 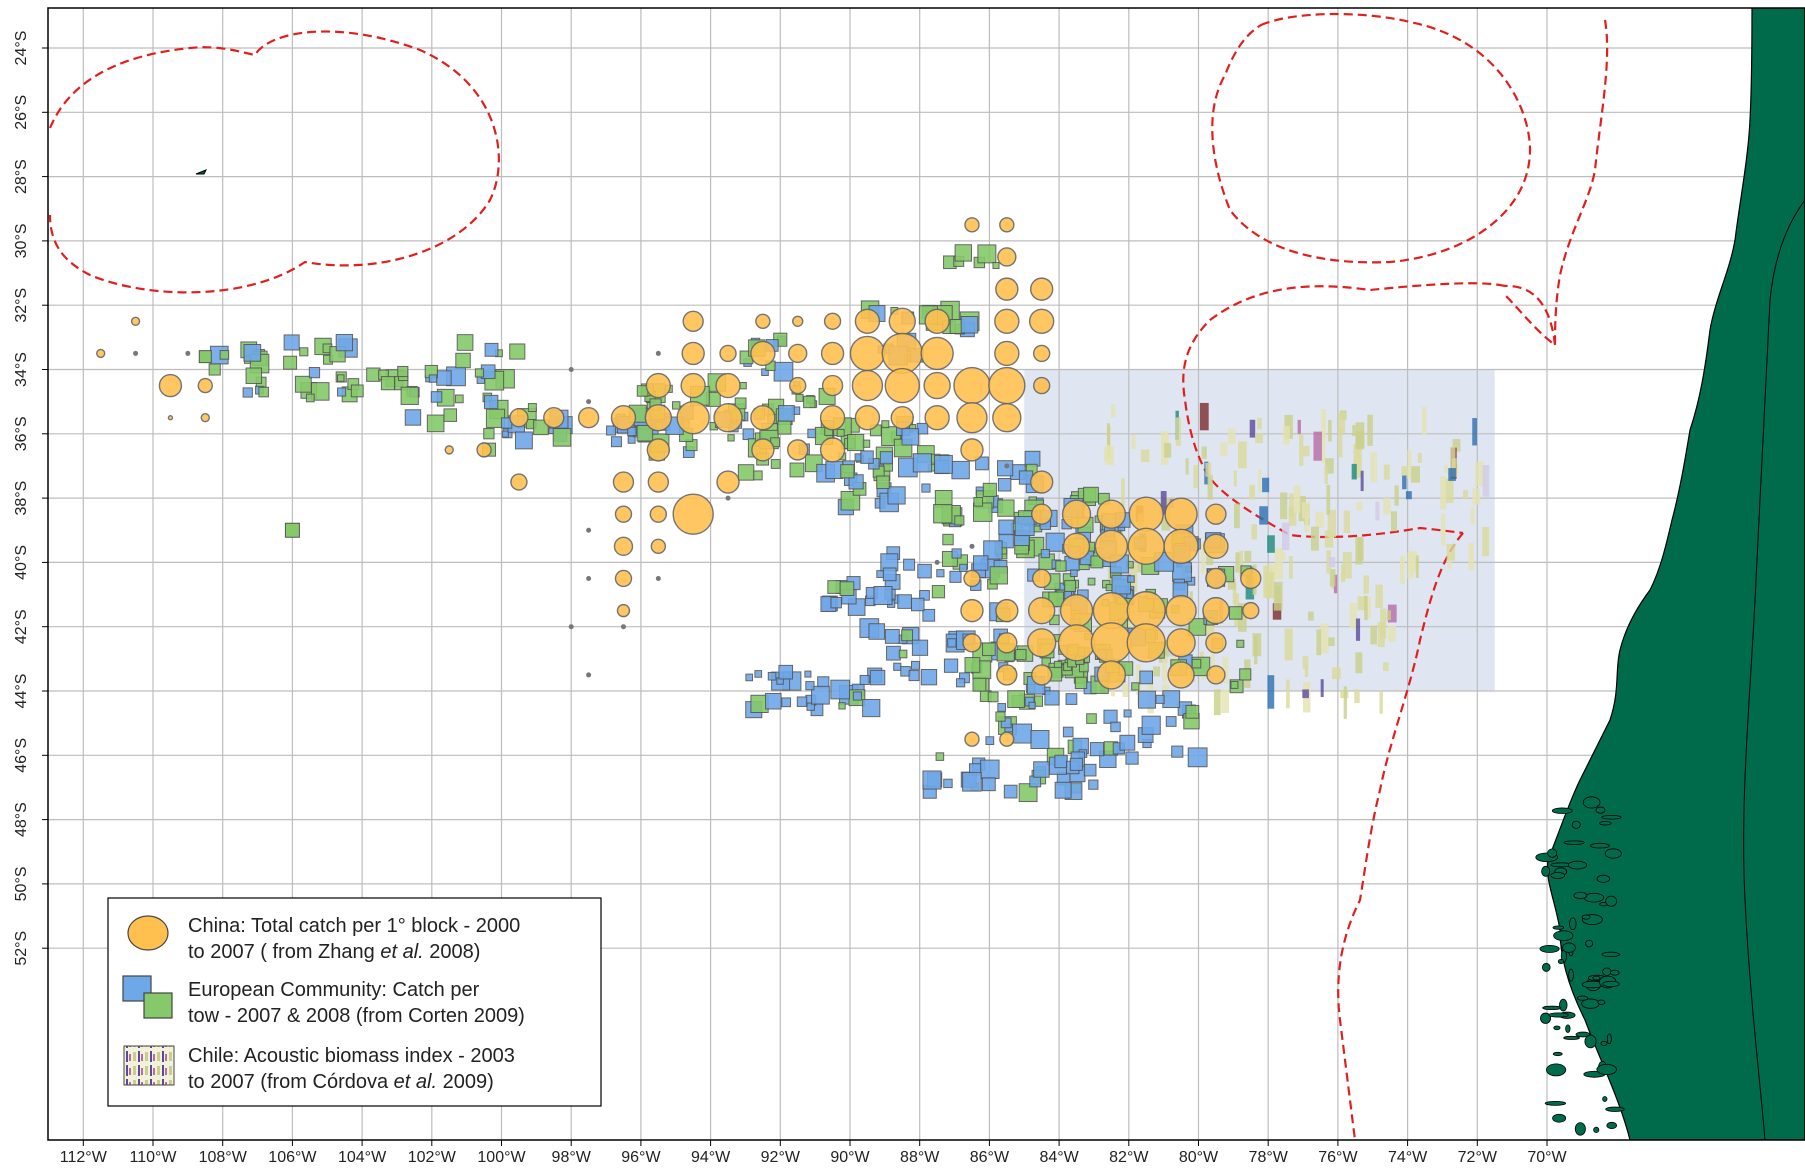 What do you see at coordinates (158, 1005) in the screenshot?
I see `ec-legend-green-square` at bounding box center [158, 1005].